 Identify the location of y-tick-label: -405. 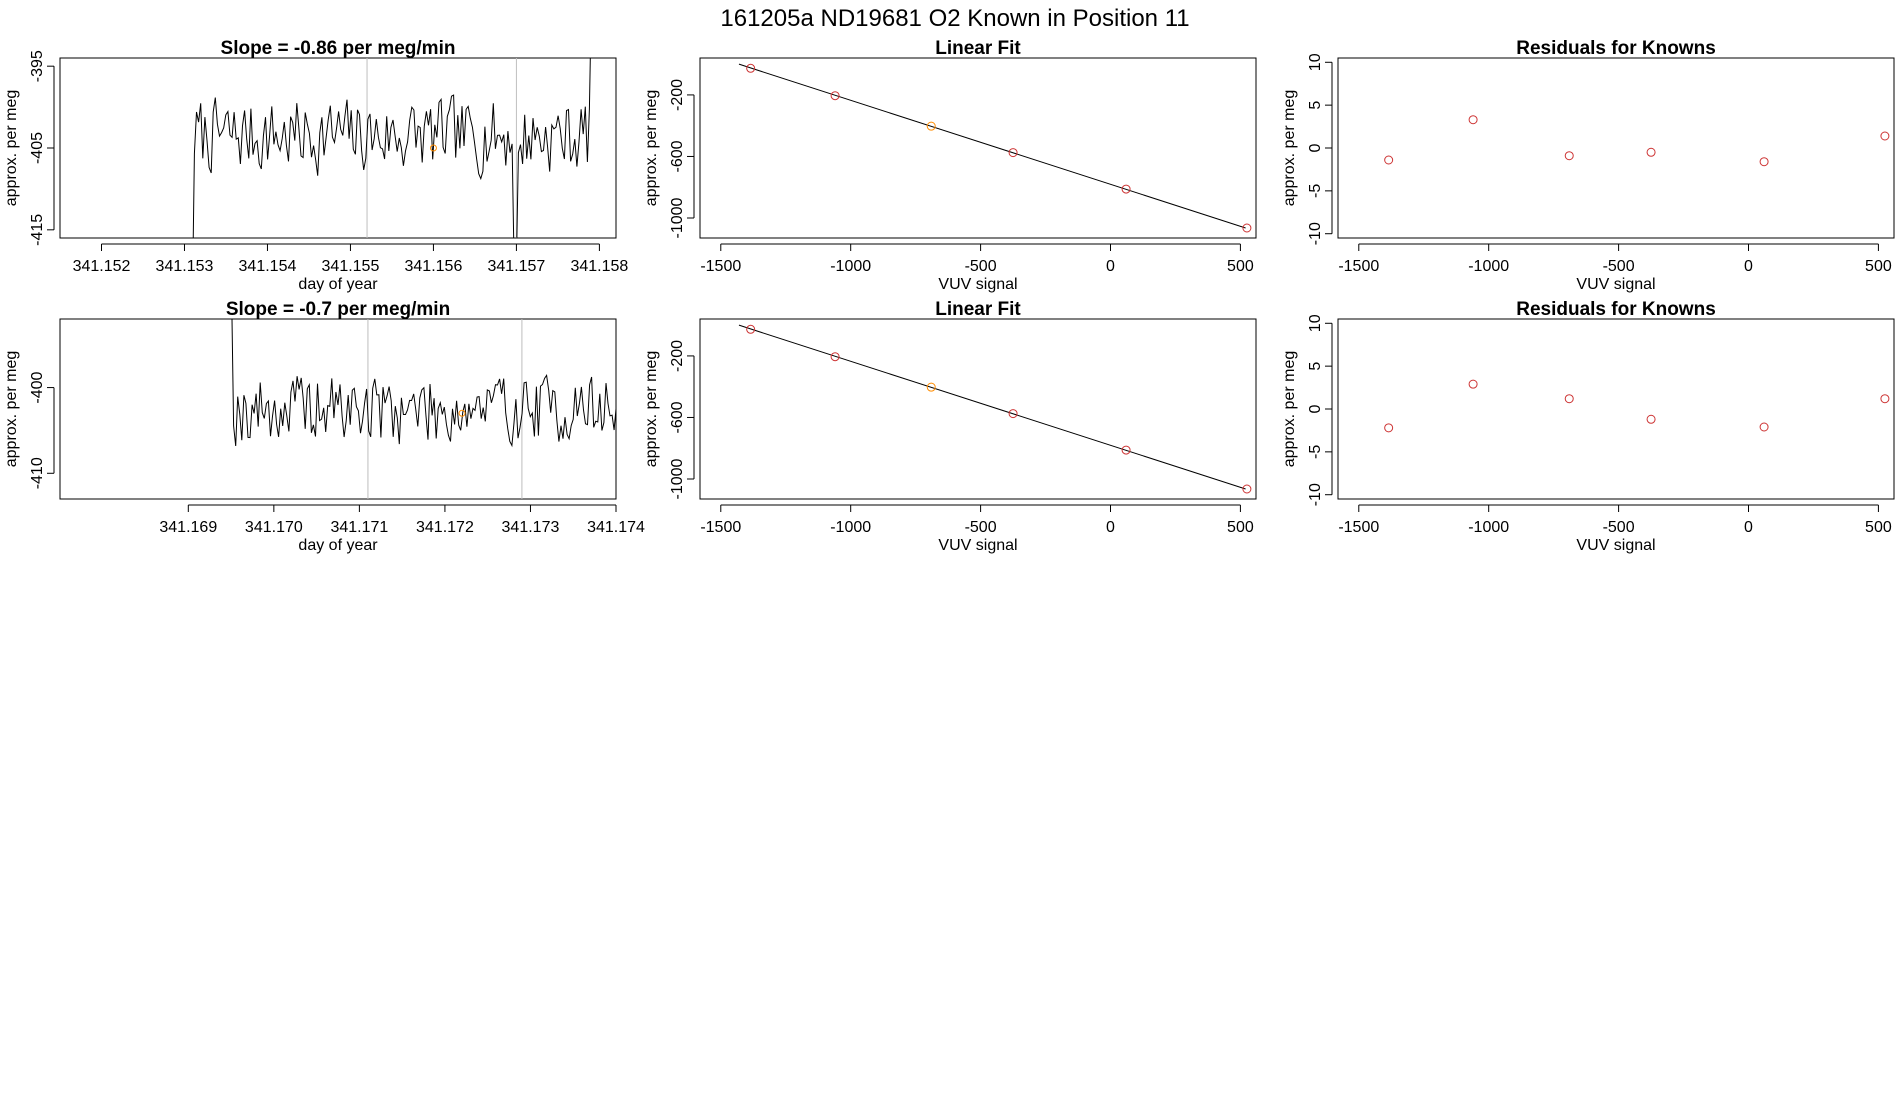
(37, 148).